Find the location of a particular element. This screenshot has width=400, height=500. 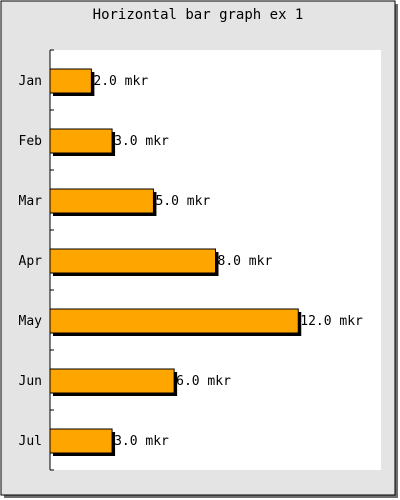

value-label-jul: 3.0 mkr is located at coordinates (141, 441).